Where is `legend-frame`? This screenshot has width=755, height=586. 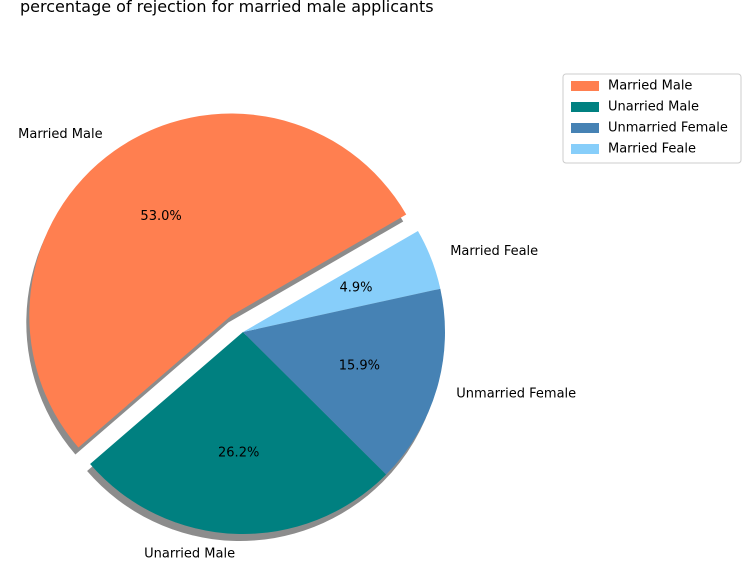 legend-frame is located at coordinates (652, 118).